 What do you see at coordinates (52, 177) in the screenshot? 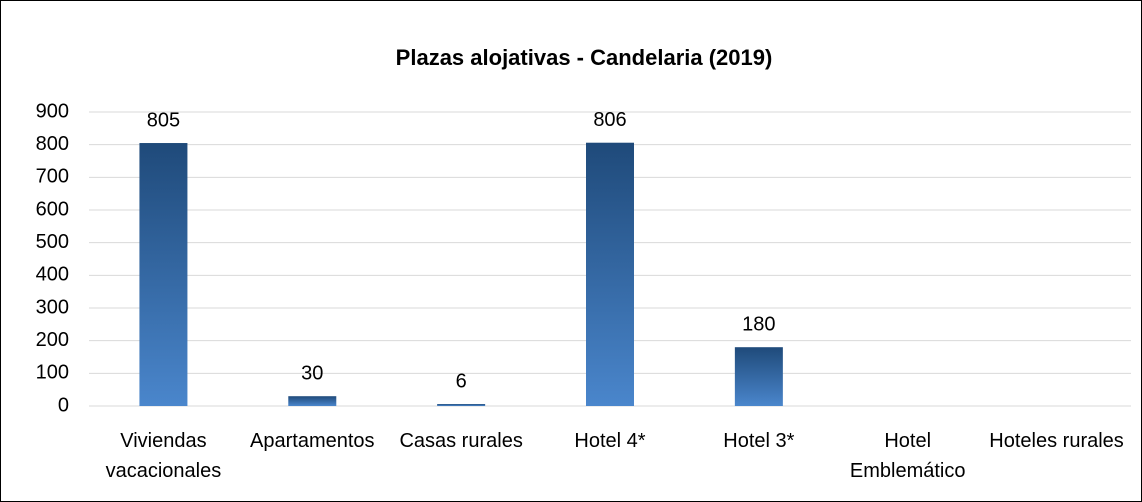
I see `y-tick-label: 700` at bounding box center [52, 177].